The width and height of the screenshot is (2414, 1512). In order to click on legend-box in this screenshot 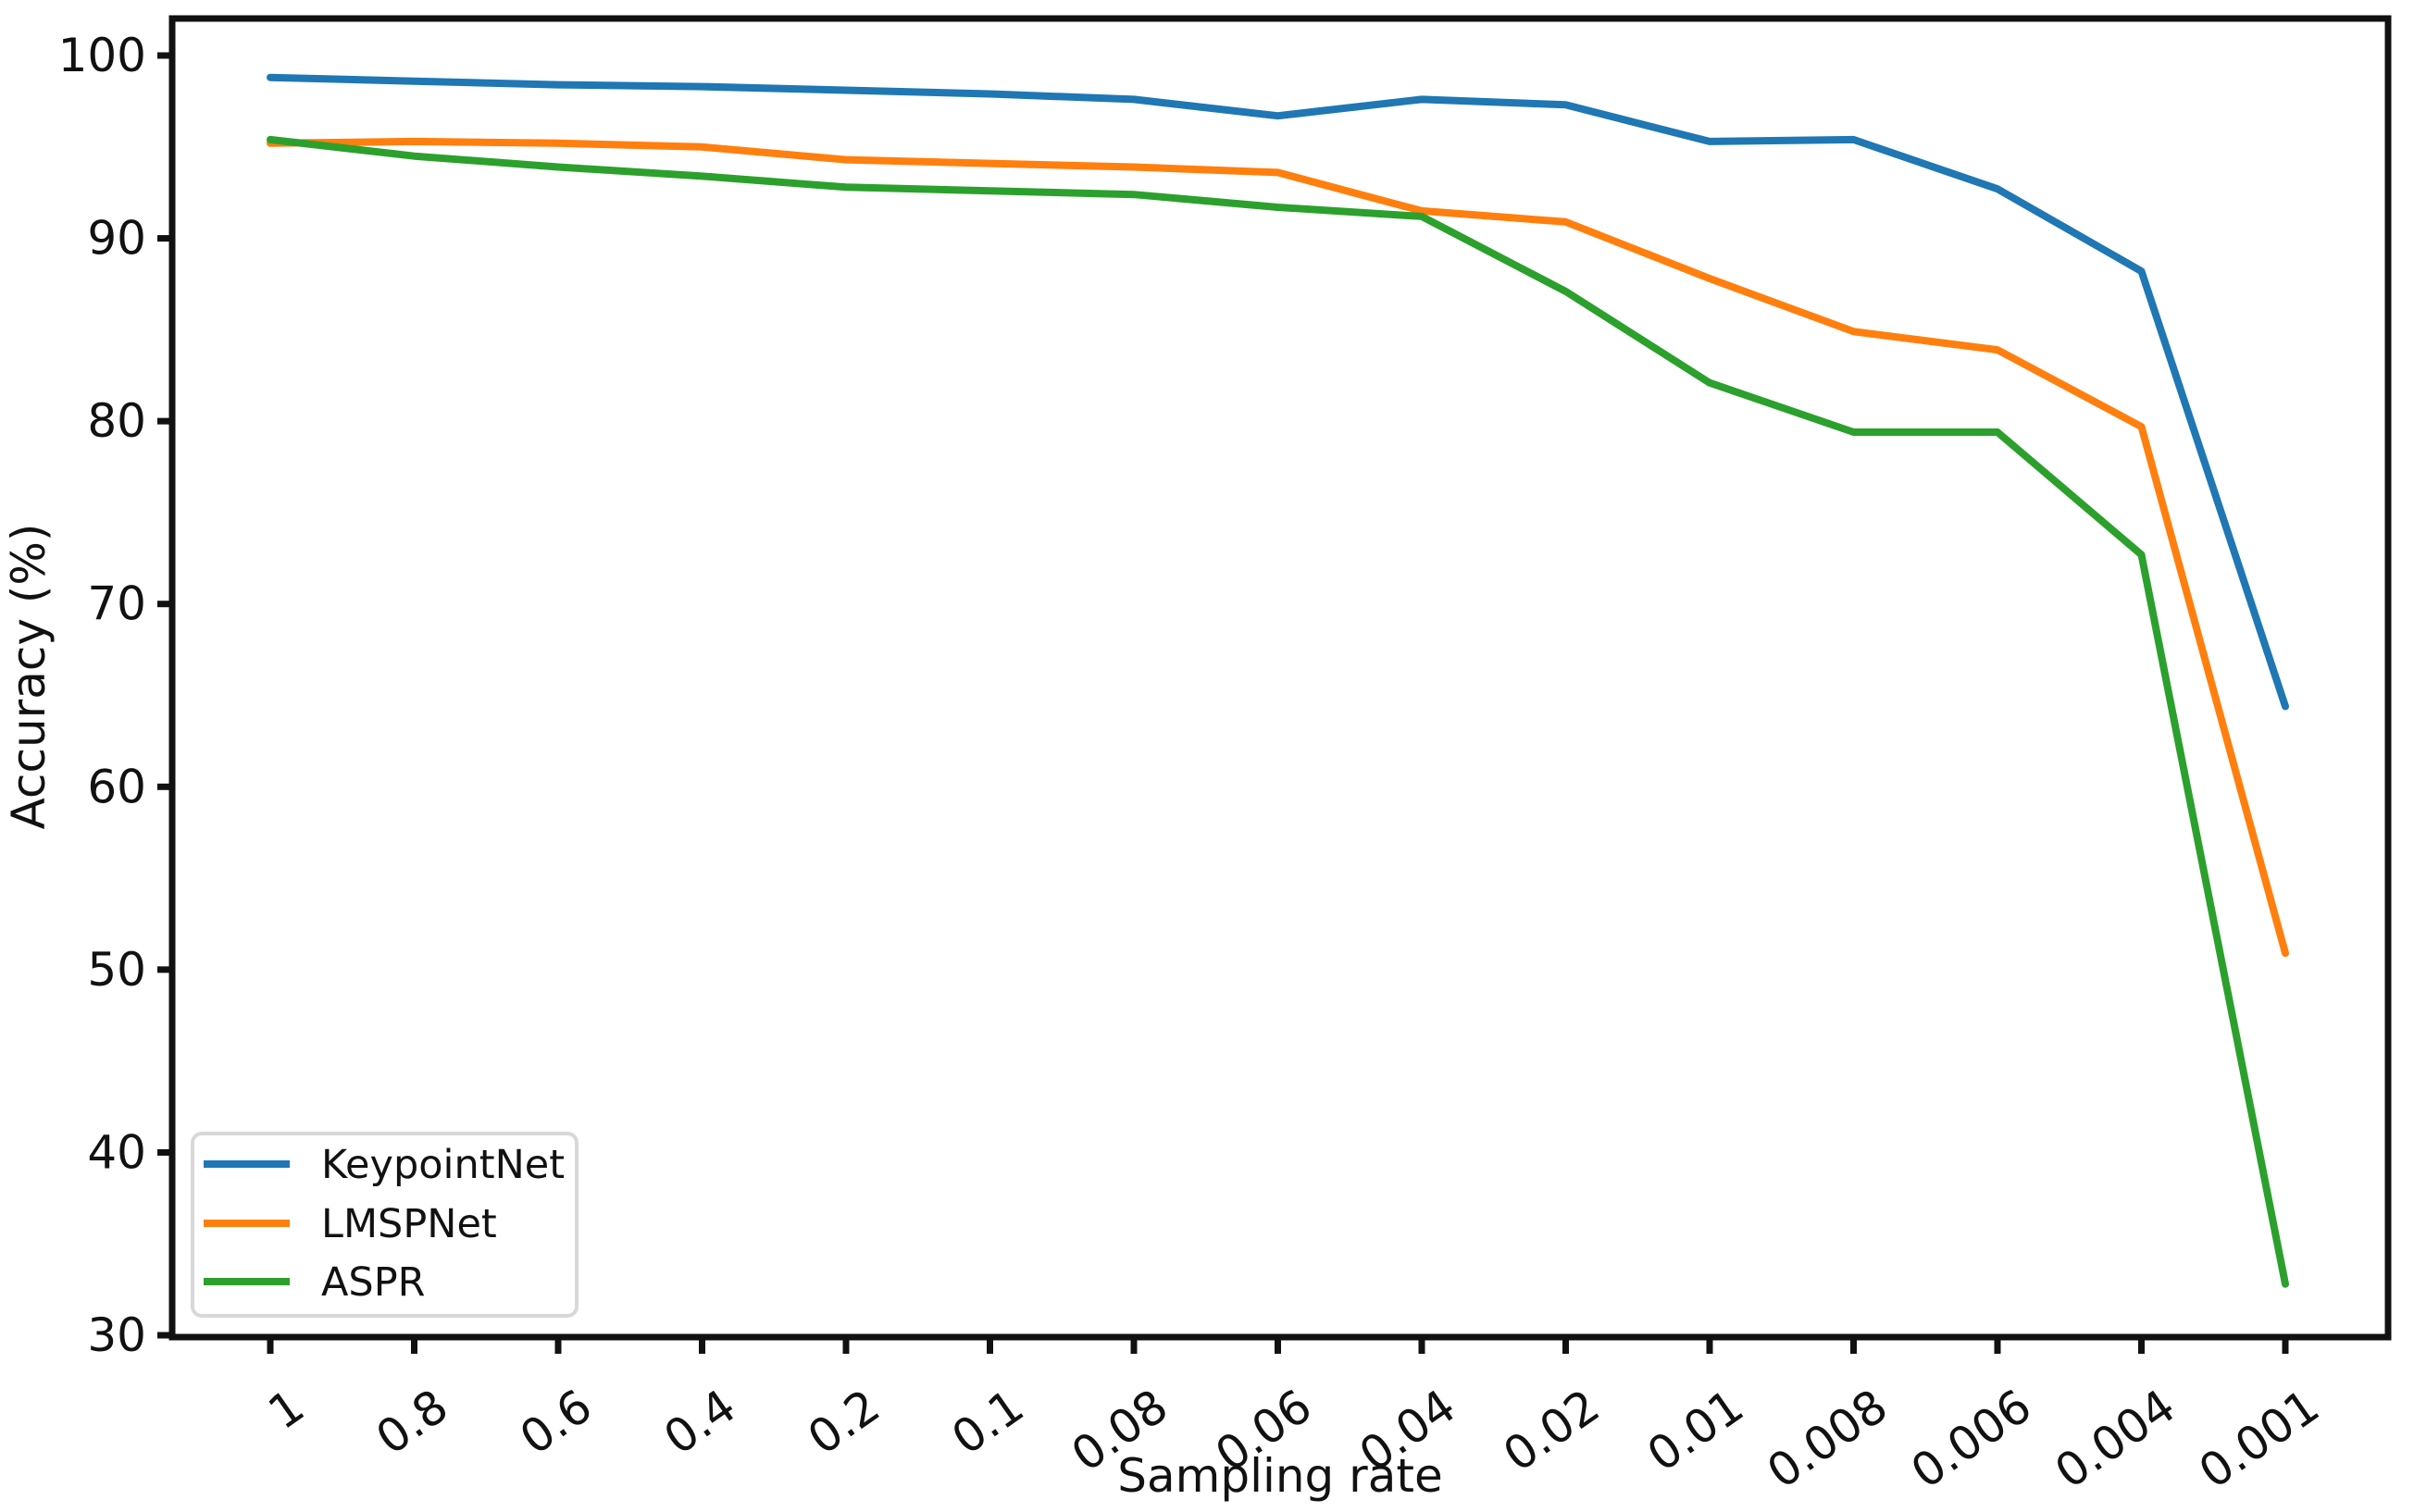, I will do `click(385, 1225)`.